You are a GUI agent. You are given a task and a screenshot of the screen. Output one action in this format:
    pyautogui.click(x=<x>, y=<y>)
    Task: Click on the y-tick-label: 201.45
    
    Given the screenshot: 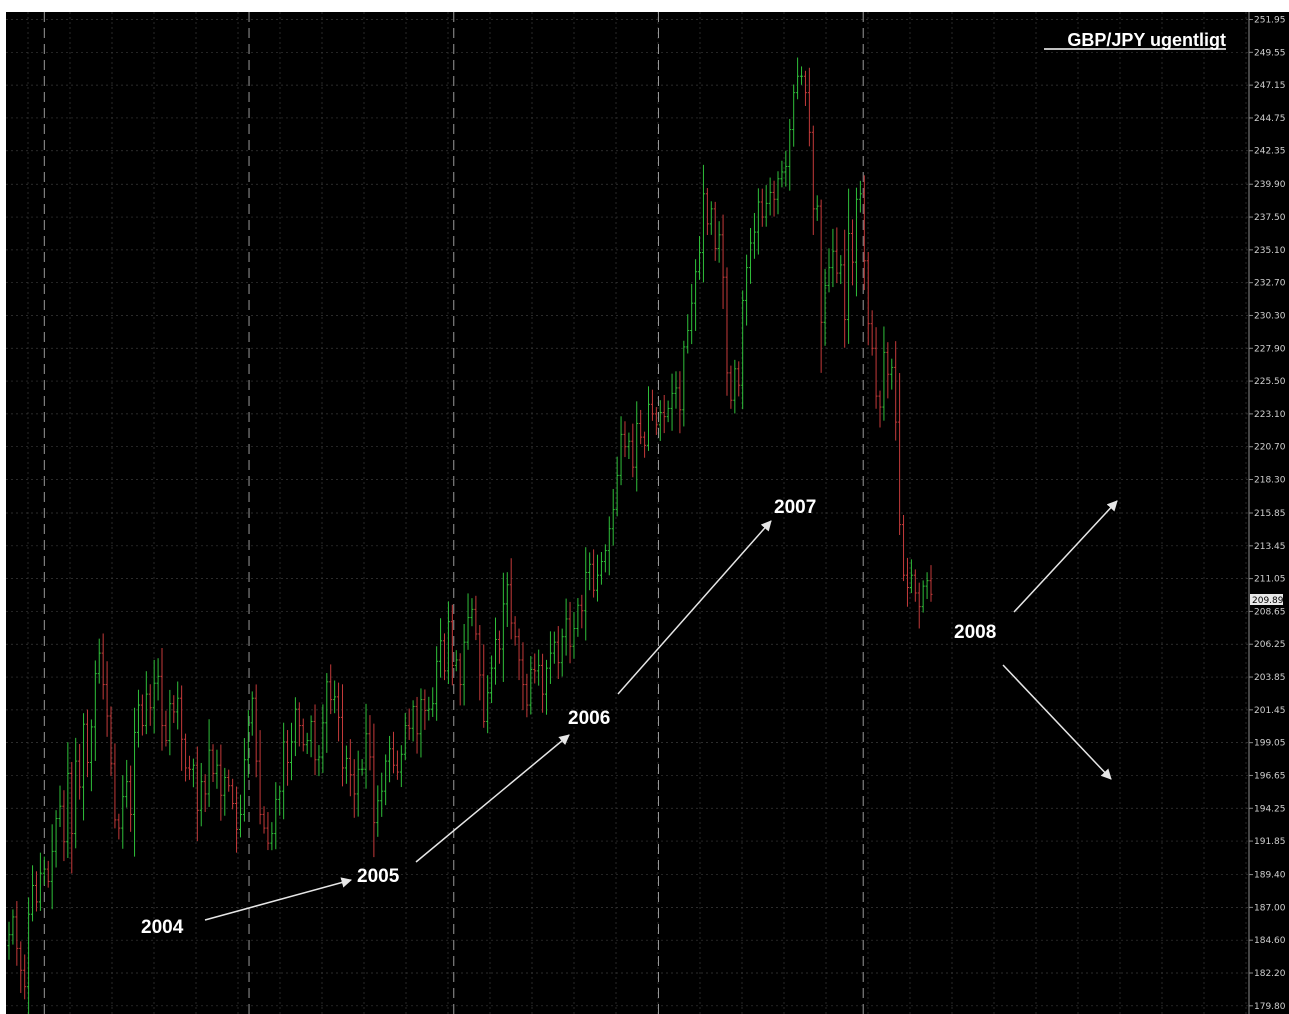 What is the action you would take?
    pyautogui.click(x=1270, y=711)
    